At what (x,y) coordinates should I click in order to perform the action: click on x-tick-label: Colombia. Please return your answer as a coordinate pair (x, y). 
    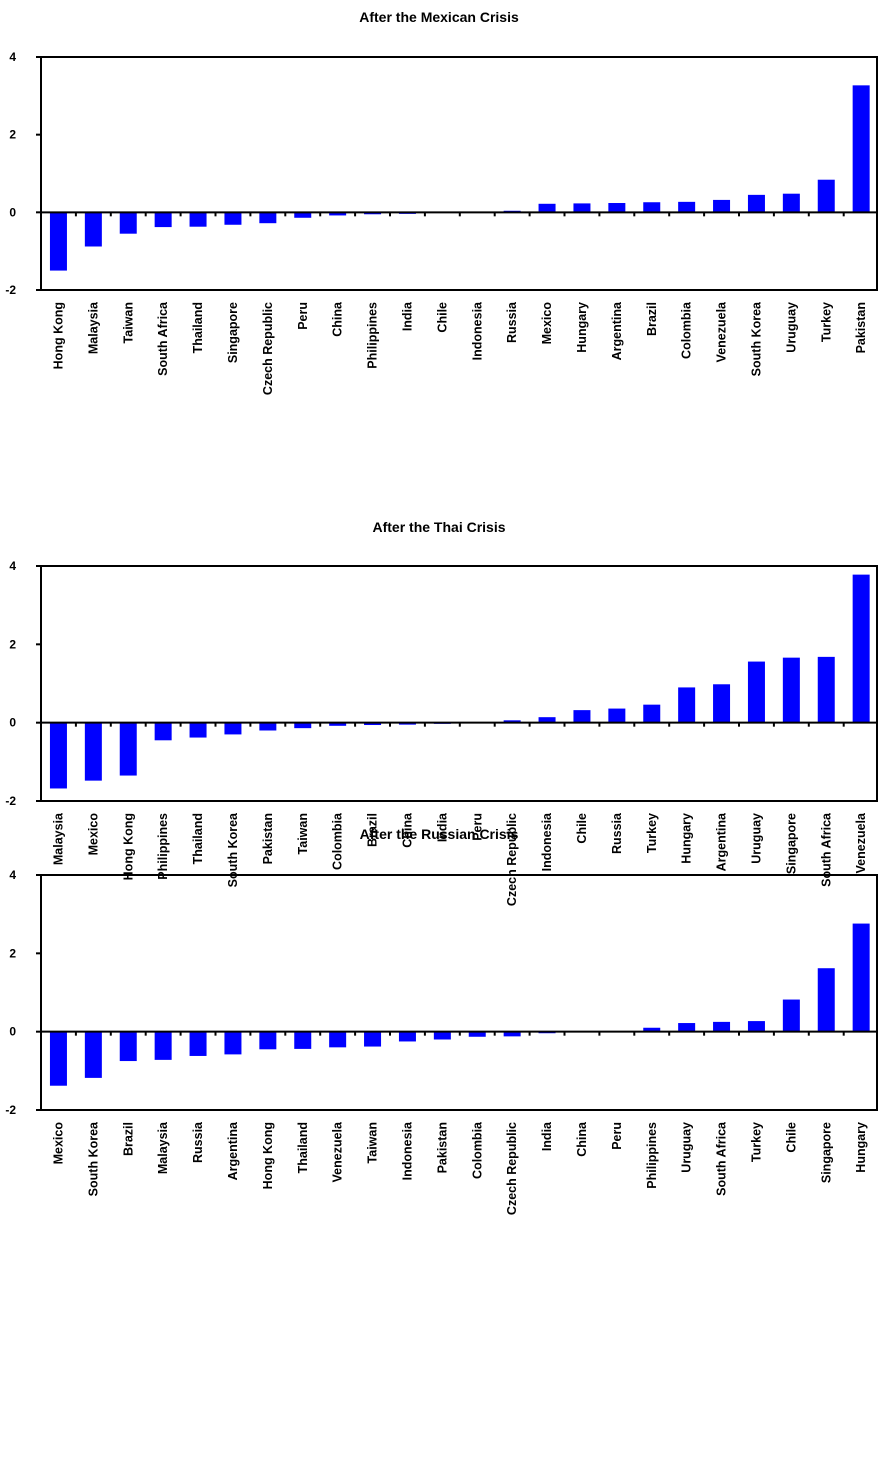
    Looking at the image, I should click on (687, 330).